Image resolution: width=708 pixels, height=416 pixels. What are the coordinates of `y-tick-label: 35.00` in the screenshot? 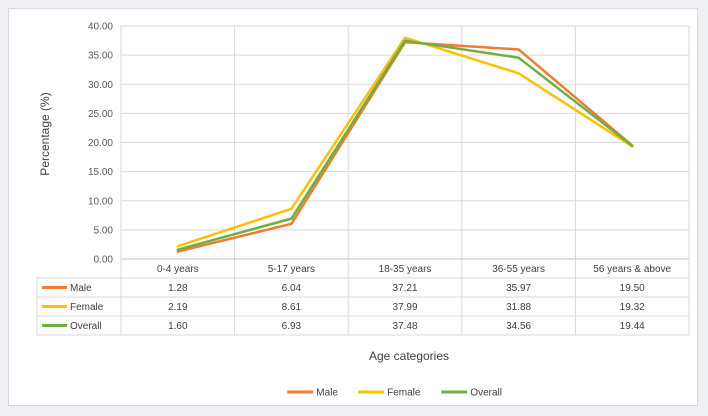 It's located at (100, 56).